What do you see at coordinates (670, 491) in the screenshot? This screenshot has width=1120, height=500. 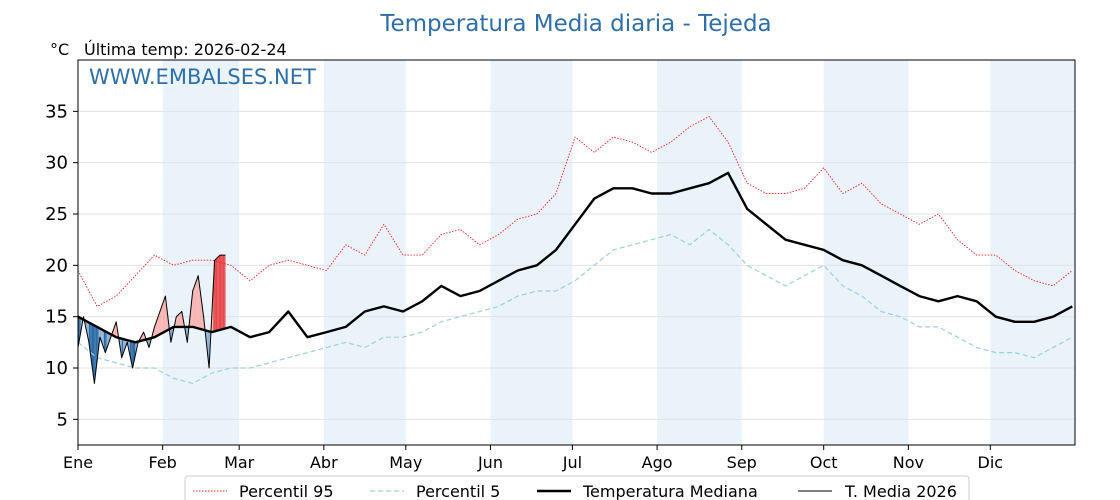 I see `legend-label-median: Temperatura Mediana` at bounding box center [670, 491].